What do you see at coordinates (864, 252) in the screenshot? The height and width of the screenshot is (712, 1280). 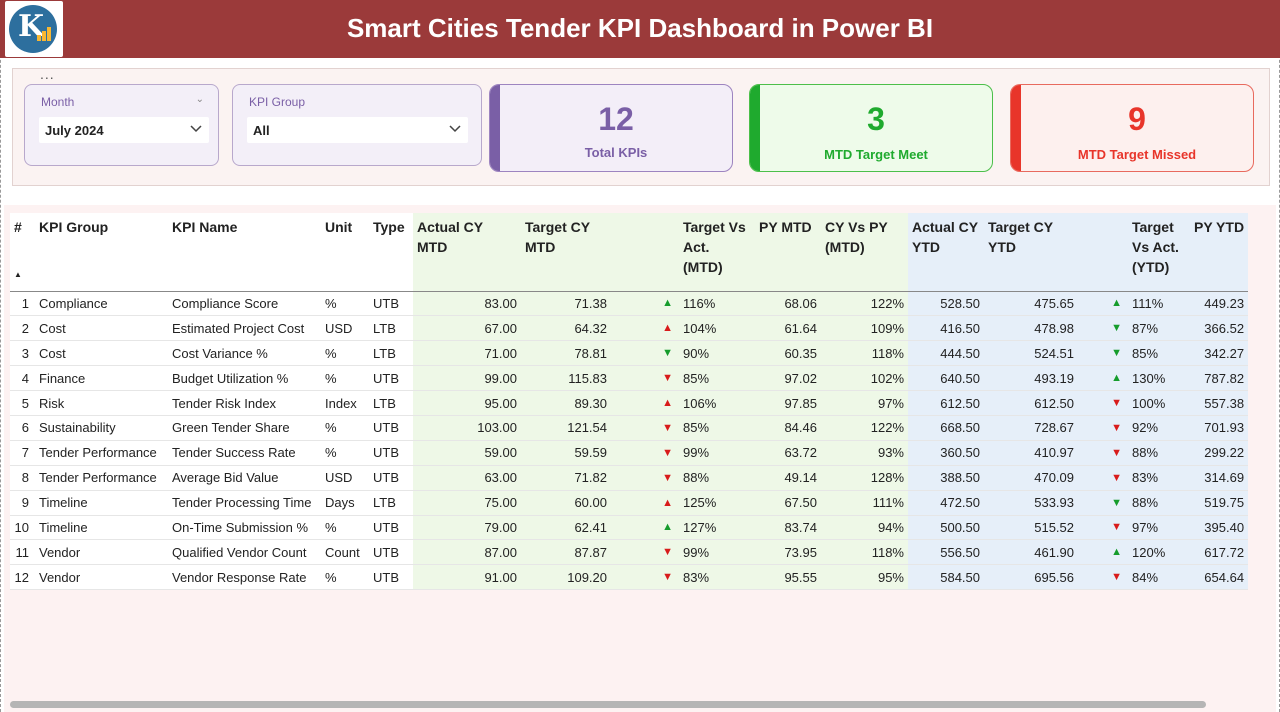 I see `col-header-cy-vs-py-mtd: CY Vs PY (MTD)` at bounding box center [864, 252].